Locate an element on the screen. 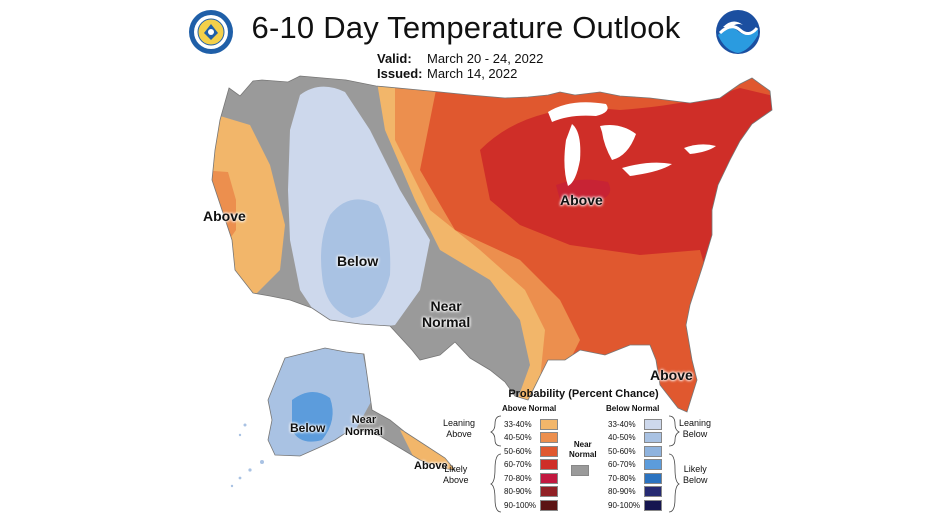 This screenshot has height=524, width=932. doc-seal-icon is located at coordinates (211, 32).